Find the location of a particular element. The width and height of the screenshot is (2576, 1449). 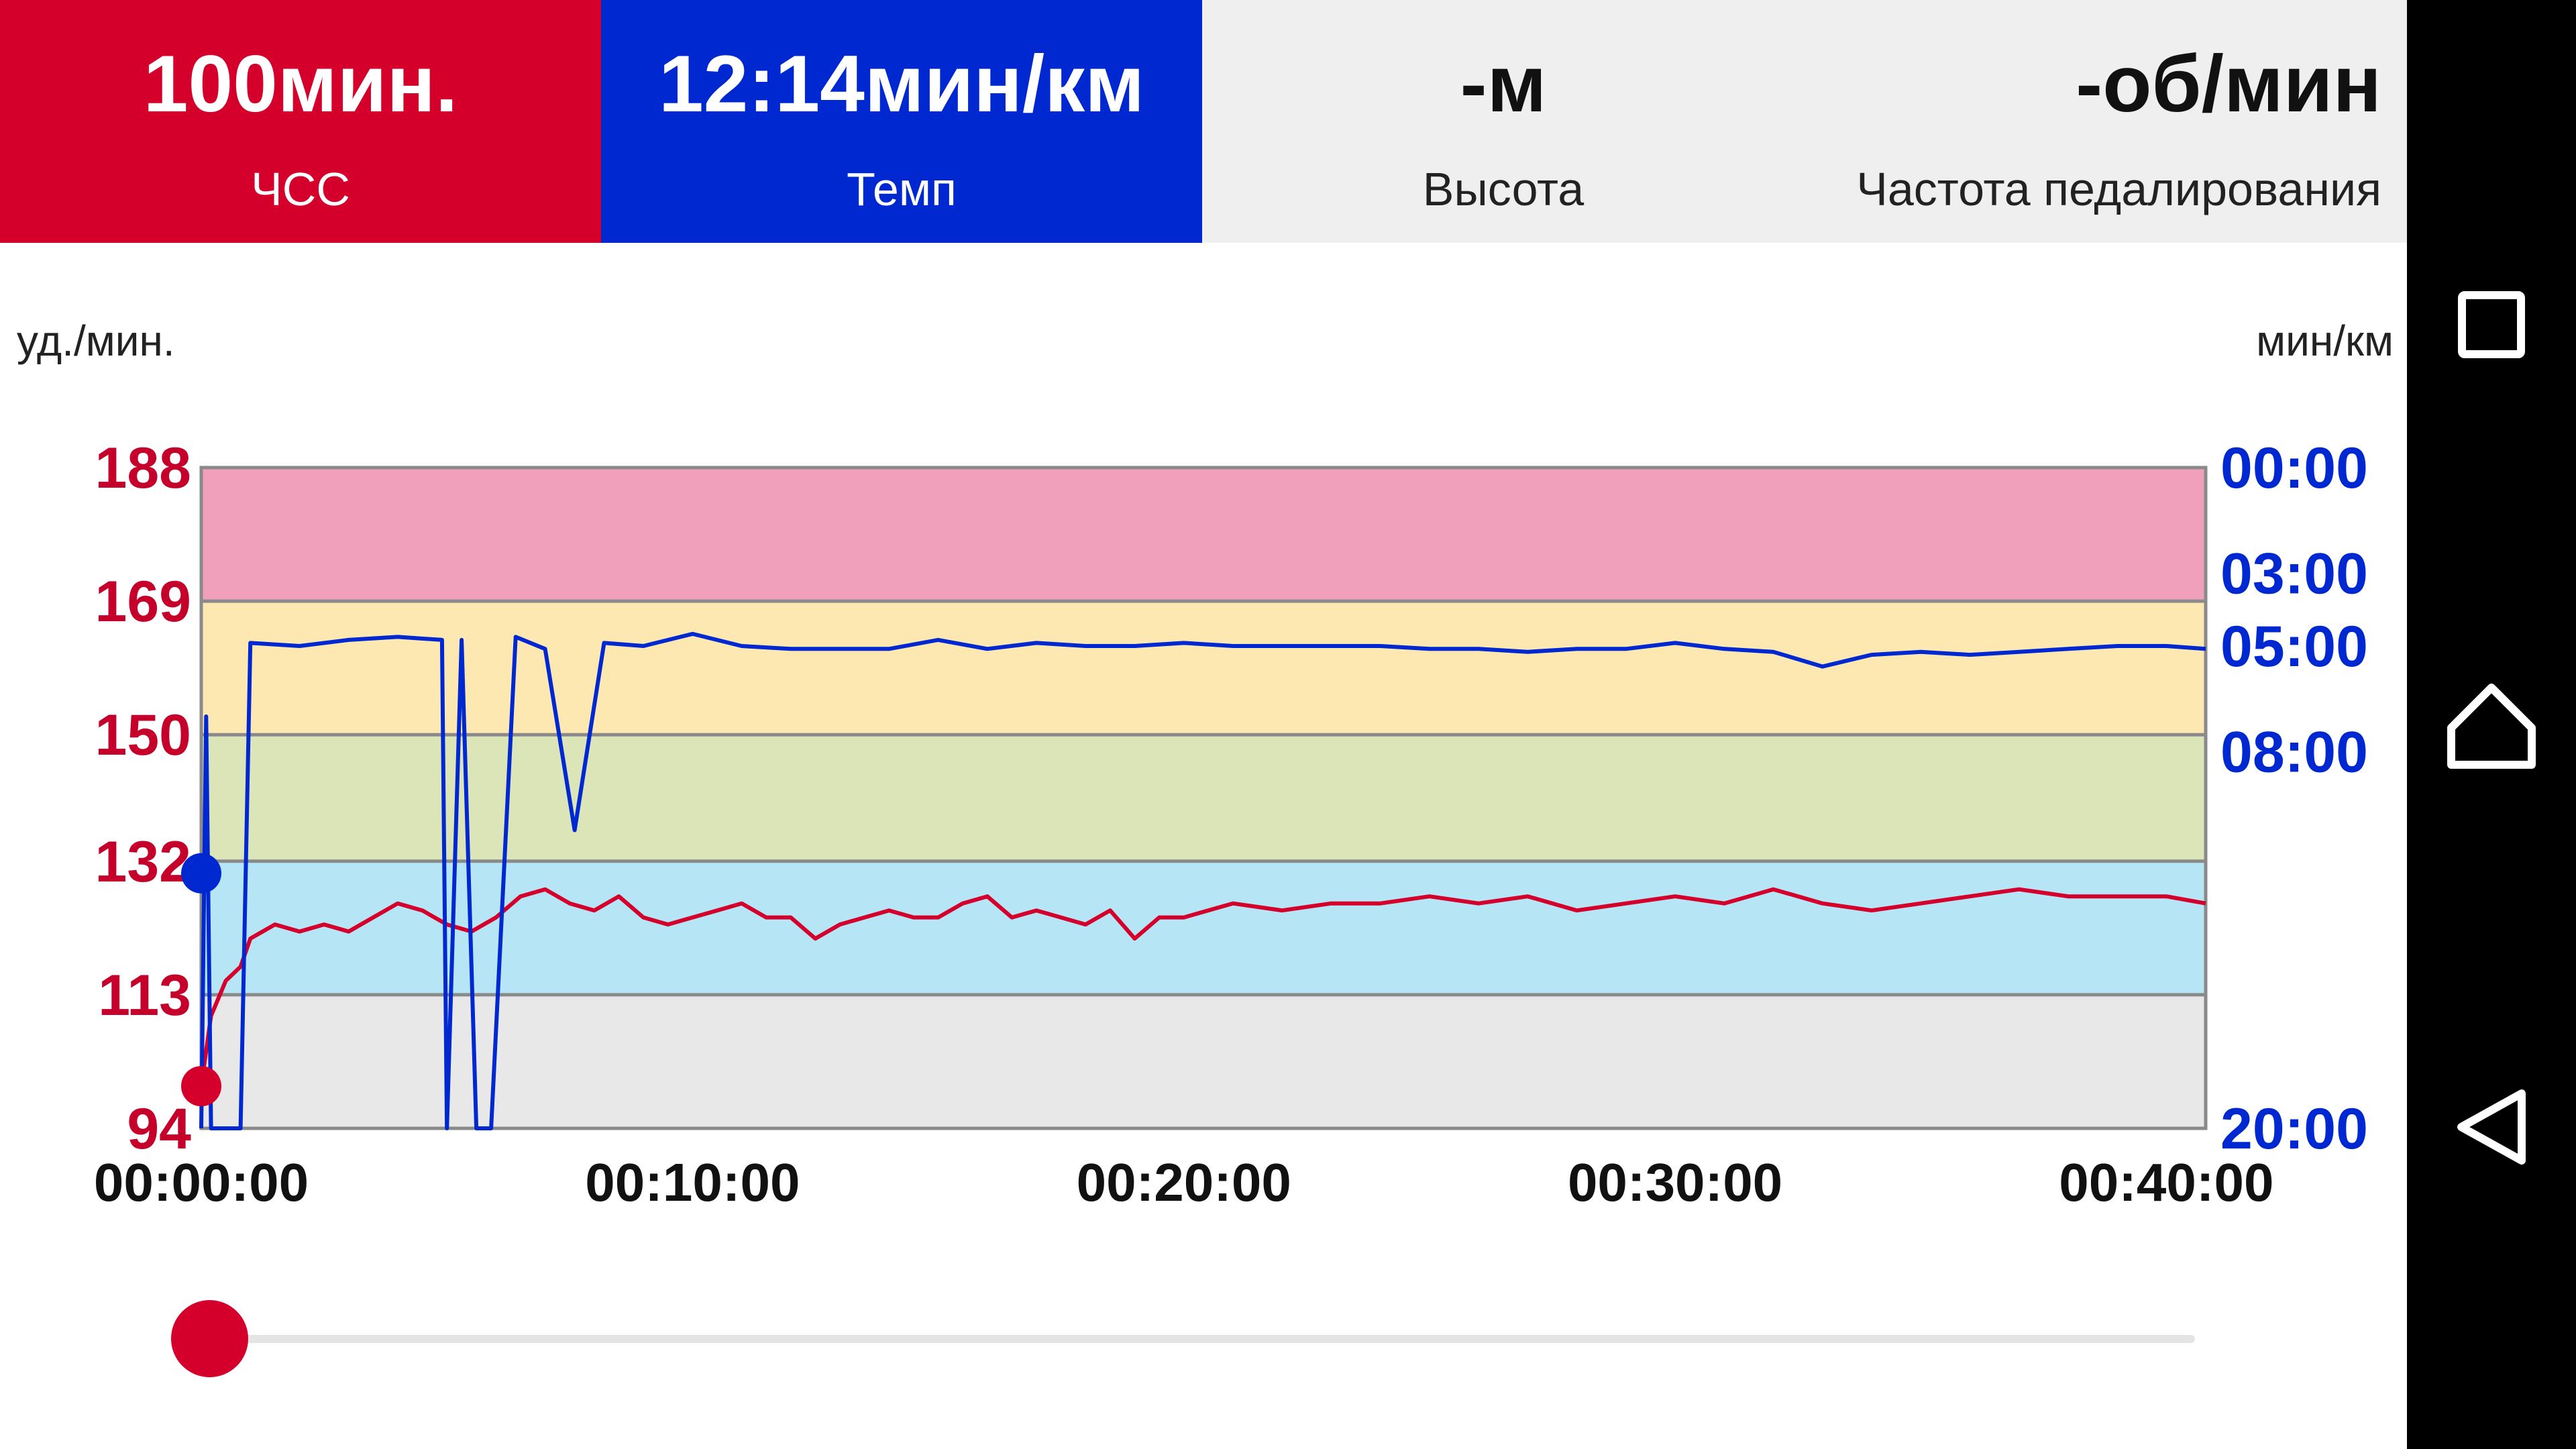

x-tick-label: 00:20:00 is located at coordinates (1184, 1180).